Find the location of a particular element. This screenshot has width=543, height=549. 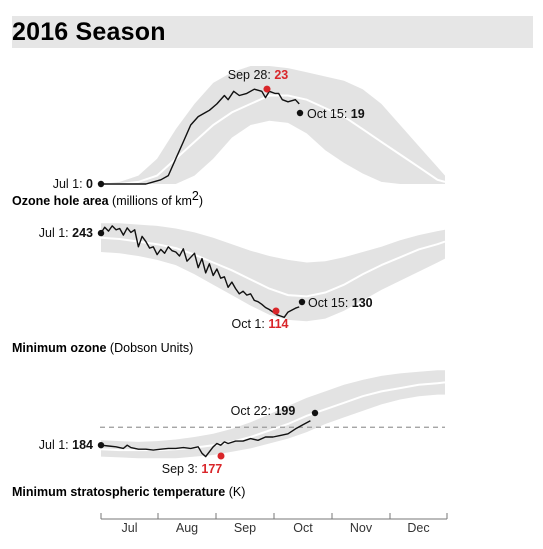

panel2-historical-range-band is located at coordinates (273, 272).